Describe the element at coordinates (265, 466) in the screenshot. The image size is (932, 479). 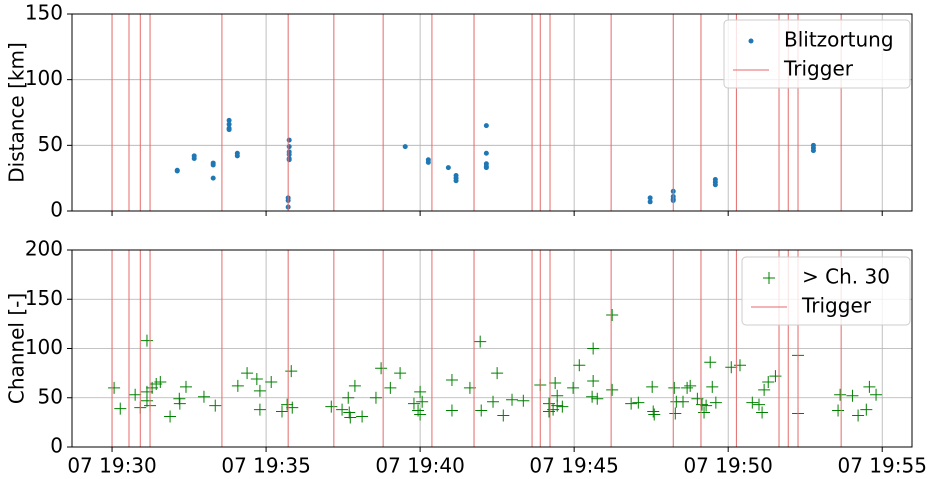
I see `x-tick-label: 07 19:35` at that location.